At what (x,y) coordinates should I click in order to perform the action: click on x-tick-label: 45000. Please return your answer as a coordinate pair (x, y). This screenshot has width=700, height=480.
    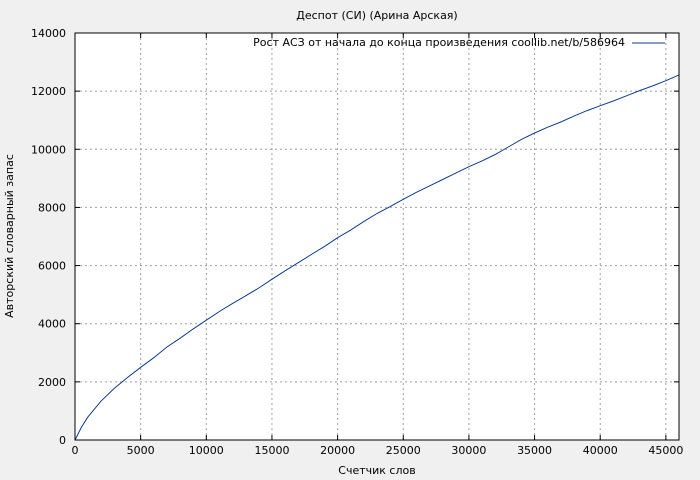
    Looking at the image, I should click on (665, 450).